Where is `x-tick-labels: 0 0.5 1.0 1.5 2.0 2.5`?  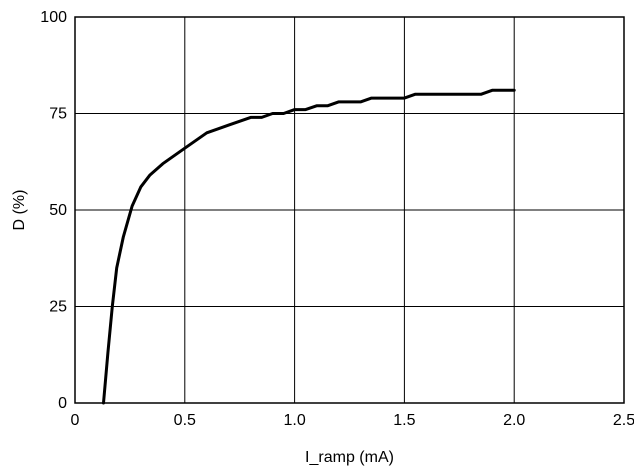
x-tick-labels: 0 0.5 1.0 1.5 2.0 2.5 is located at coordinates (352, 420).